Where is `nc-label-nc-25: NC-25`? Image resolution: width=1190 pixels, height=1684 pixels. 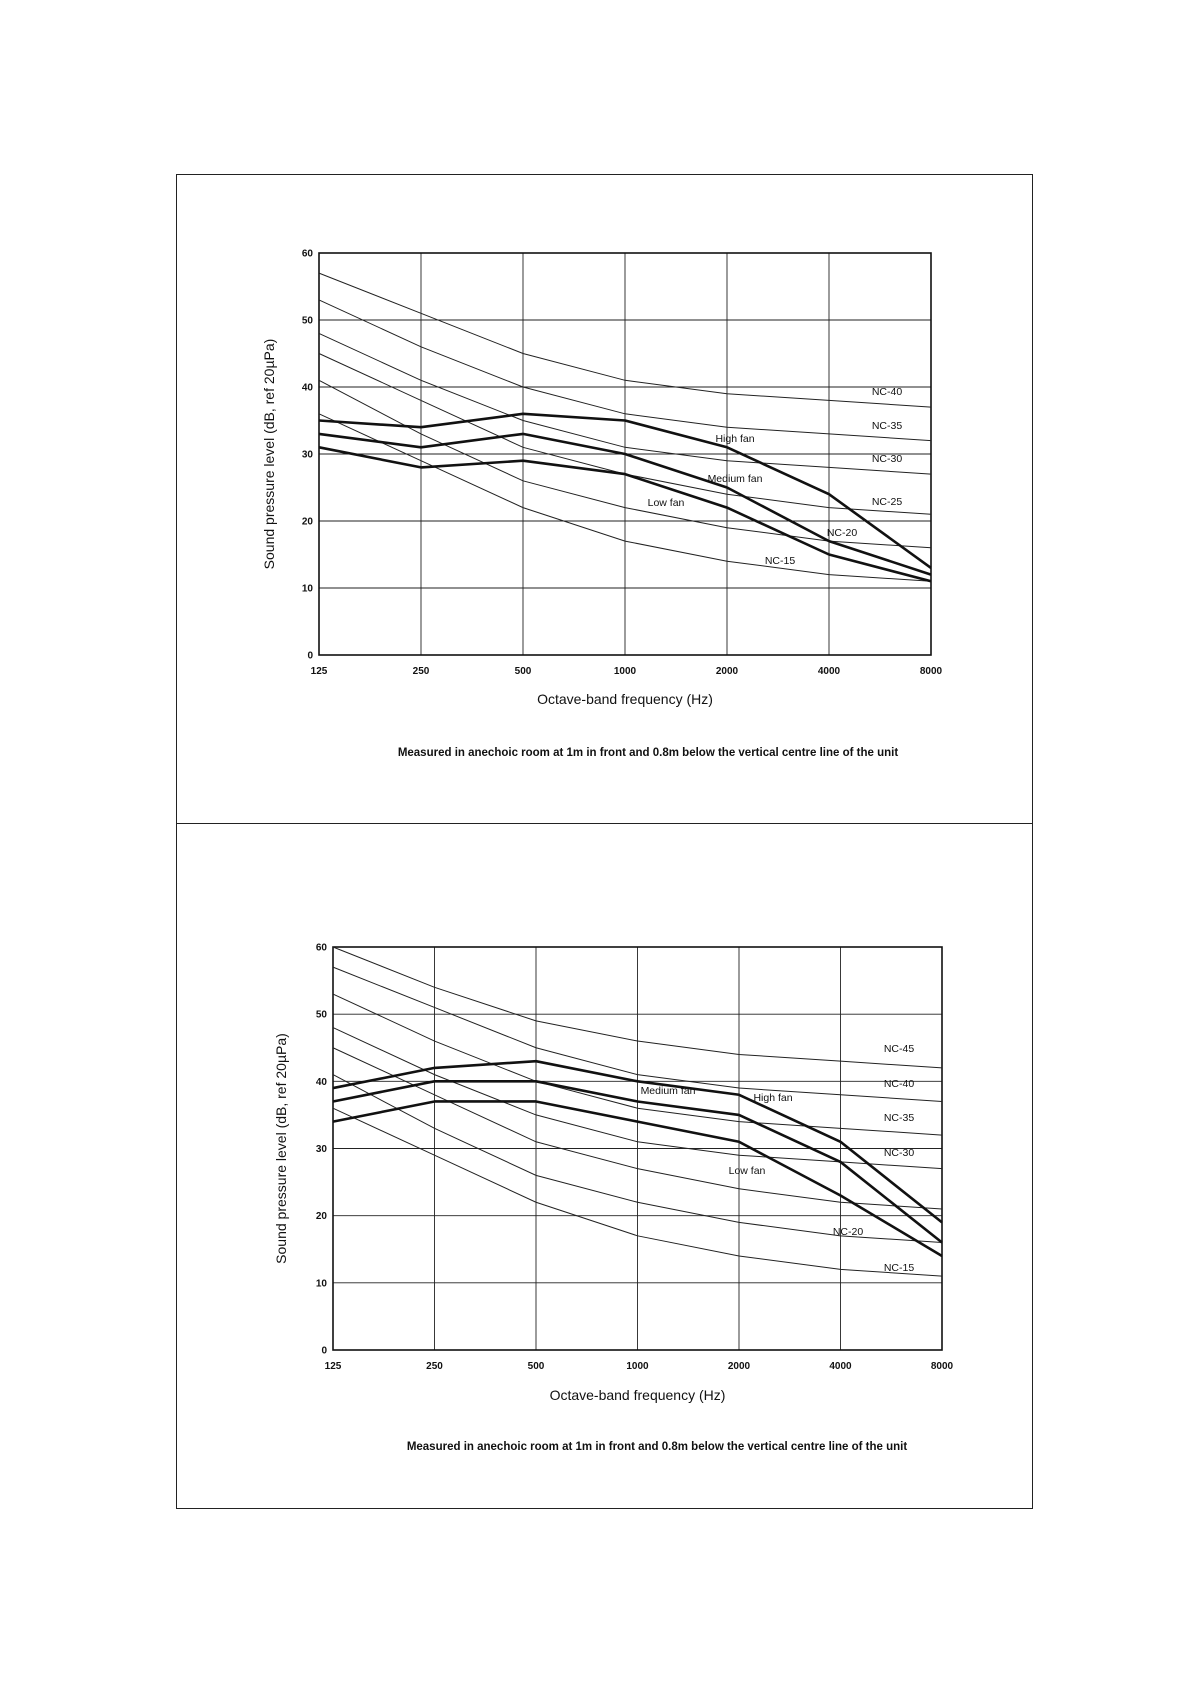 nc-label-nc-25: NC-25 is located at coordinates (887, 502).